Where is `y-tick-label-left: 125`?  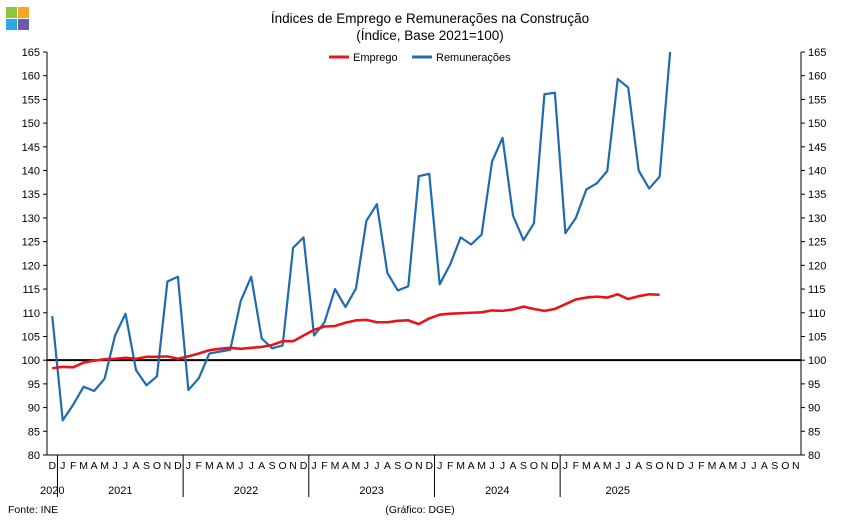 y-tick-label-left: 125 is located at coordinates (31, 243).